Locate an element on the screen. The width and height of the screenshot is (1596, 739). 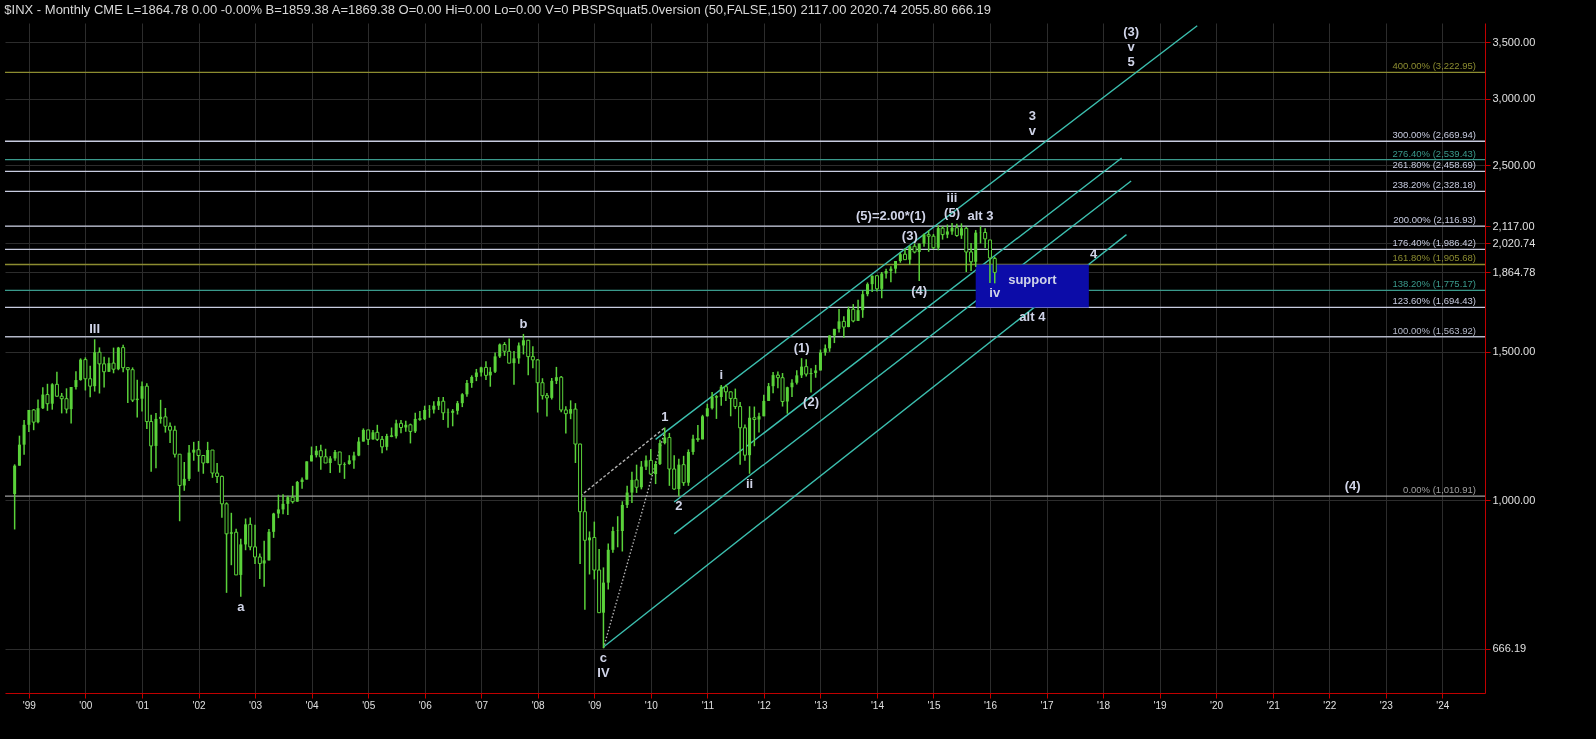
annotation: i is located at coordinates (721, 375).